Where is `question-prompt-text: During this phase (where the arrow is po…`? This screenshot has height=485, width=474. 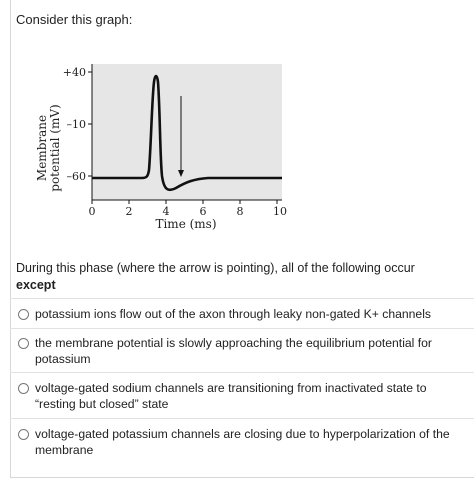
question-prompt-text: During this phase (where the arrow is po… is located at coordinates (215, 268).